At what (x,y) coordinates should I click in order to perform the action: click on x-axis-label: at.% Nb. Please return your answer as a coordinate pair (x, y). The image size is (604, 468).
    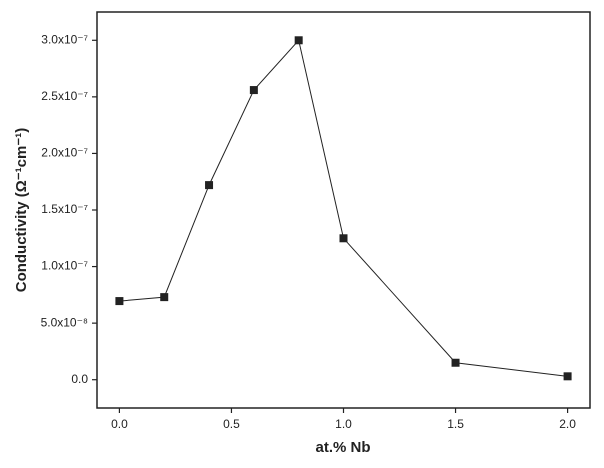
    Looking at the image, I should click on (342, 447).